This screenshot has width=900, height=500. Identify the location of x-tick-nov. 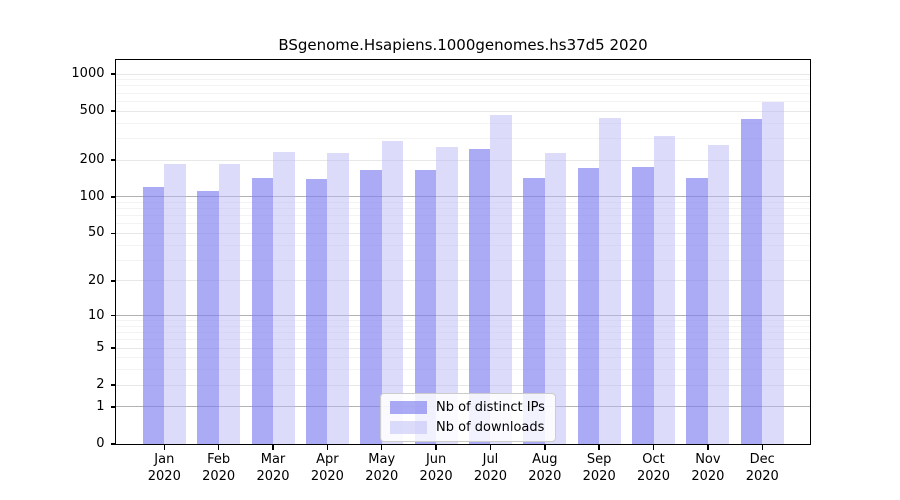
(708, 447).